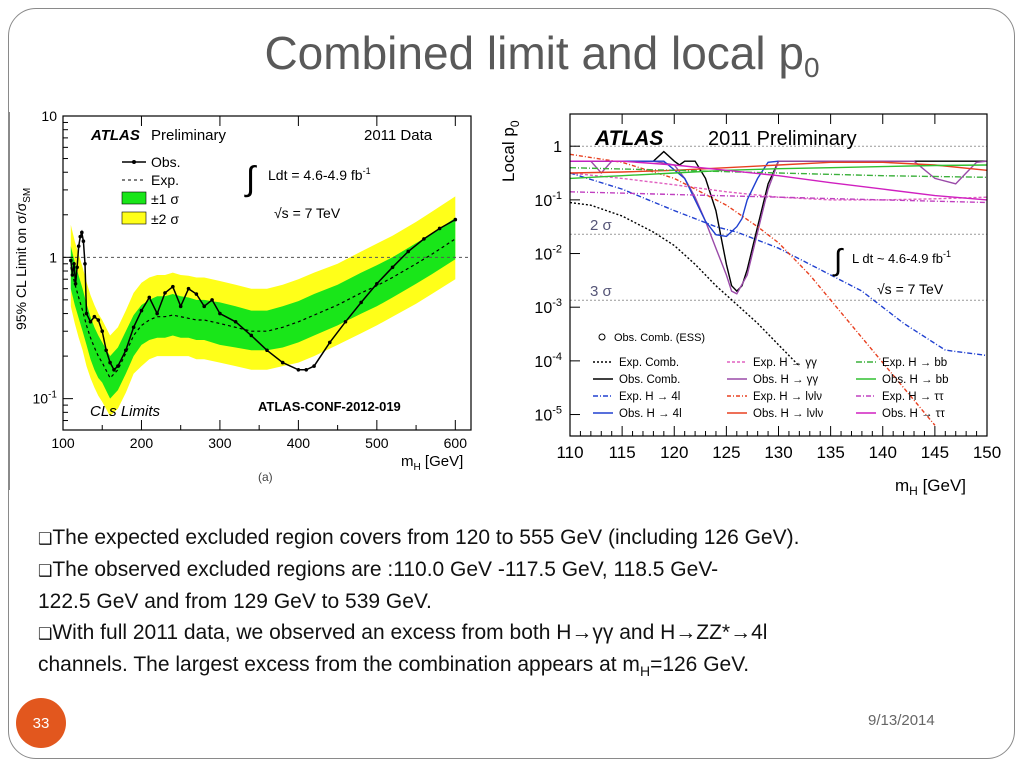 Image resolution: width=1024 pixels, height=768 pixels. Describe the element at coordinates (125, 411) in the screenshot. I see `chartA-method-label: CLs Limits` at that location.